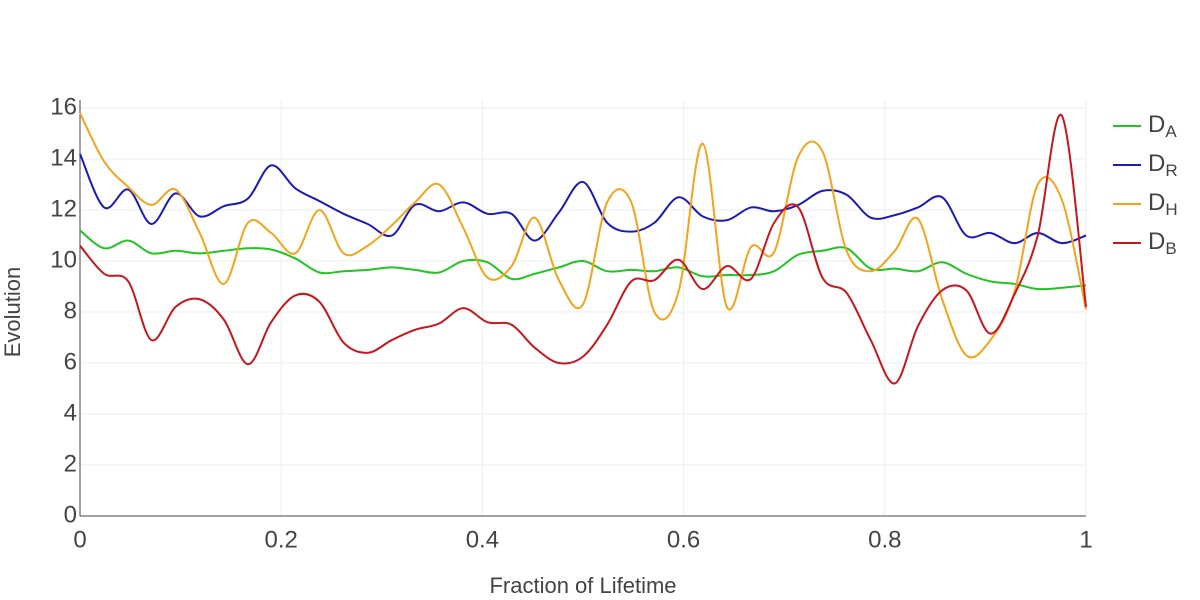 The height and width of the screenshot is (600, 1200). Describe the element at coordinates (70, 463) in the screenshot. I see `y-tick-label: 2` at that location.